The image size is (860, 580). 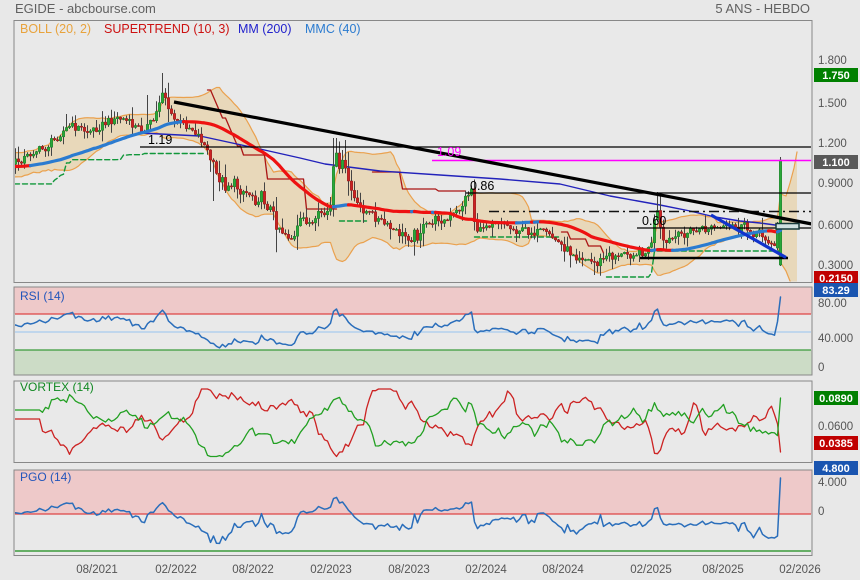 What do you see at coordinates (762, 8) in the screenshot?
I see `svg-text: 5 ANS - HEBDO` at bounding box center [762, 8].